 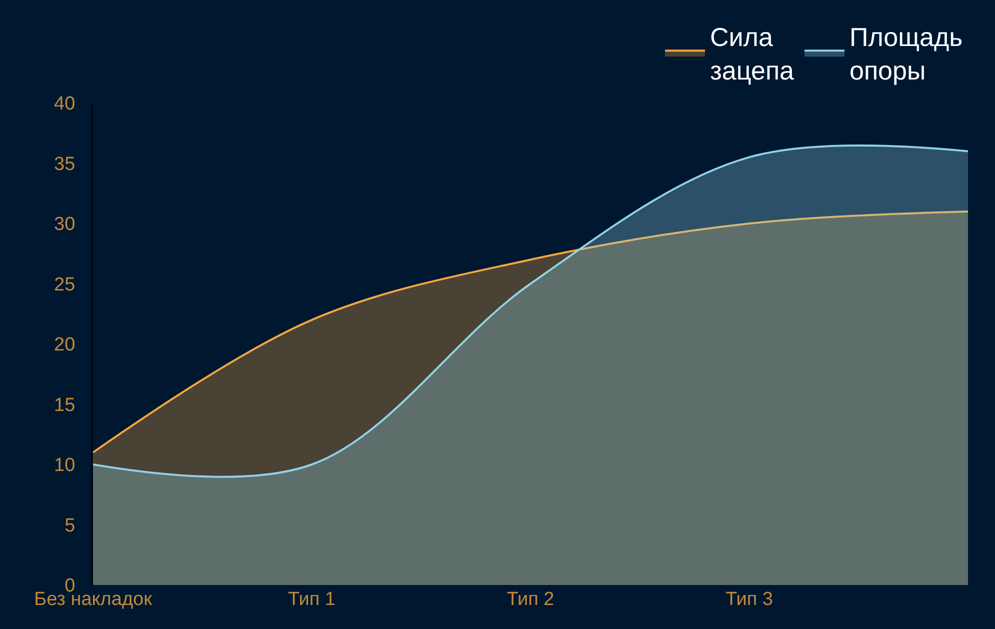 What do you see at coordinates (65, 225) in the screenshot?
I see `y-tick-label: 30` at bounding box center [65, 225].